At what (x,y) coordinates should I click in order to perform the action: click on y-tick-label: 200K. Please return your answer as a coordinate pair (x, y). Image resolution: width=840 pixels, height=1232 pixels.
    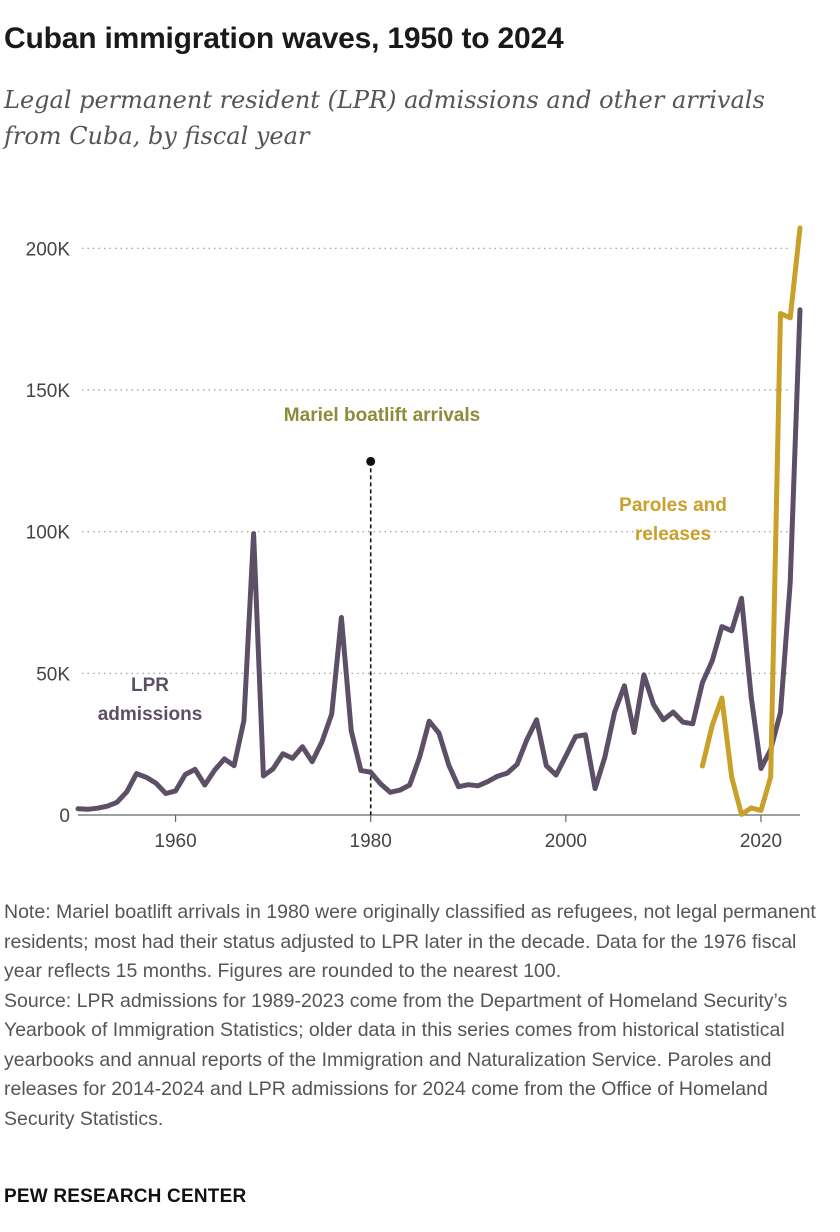
    Looking at the image, I should click on (48, 249).